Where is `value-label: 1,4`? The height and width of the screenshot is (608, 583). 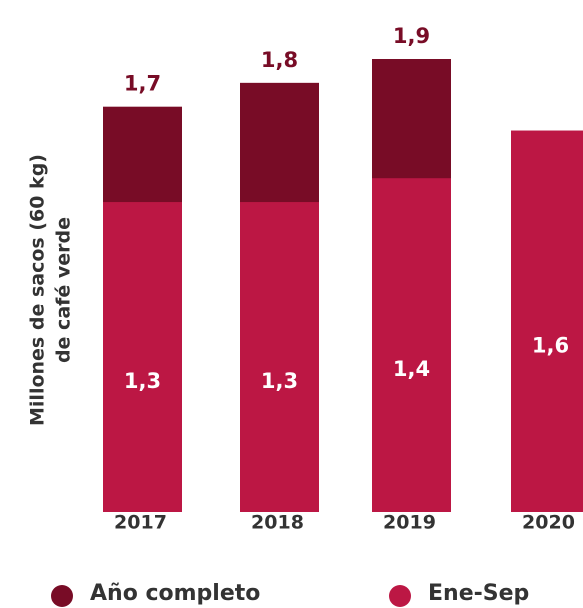
value-label: 1,4 is located at coordinates (411, 369).